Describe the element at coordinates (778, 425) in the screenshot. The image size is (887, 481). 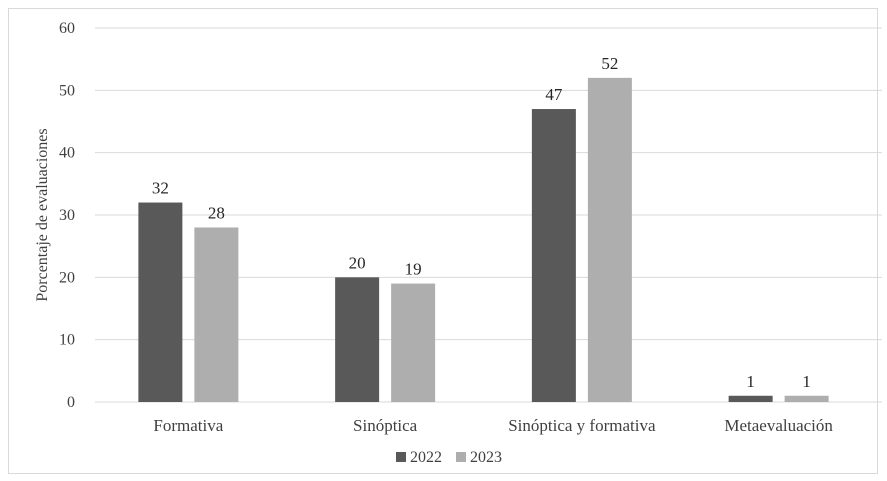
I see `x-category-label: Metaevaluación` at that location.